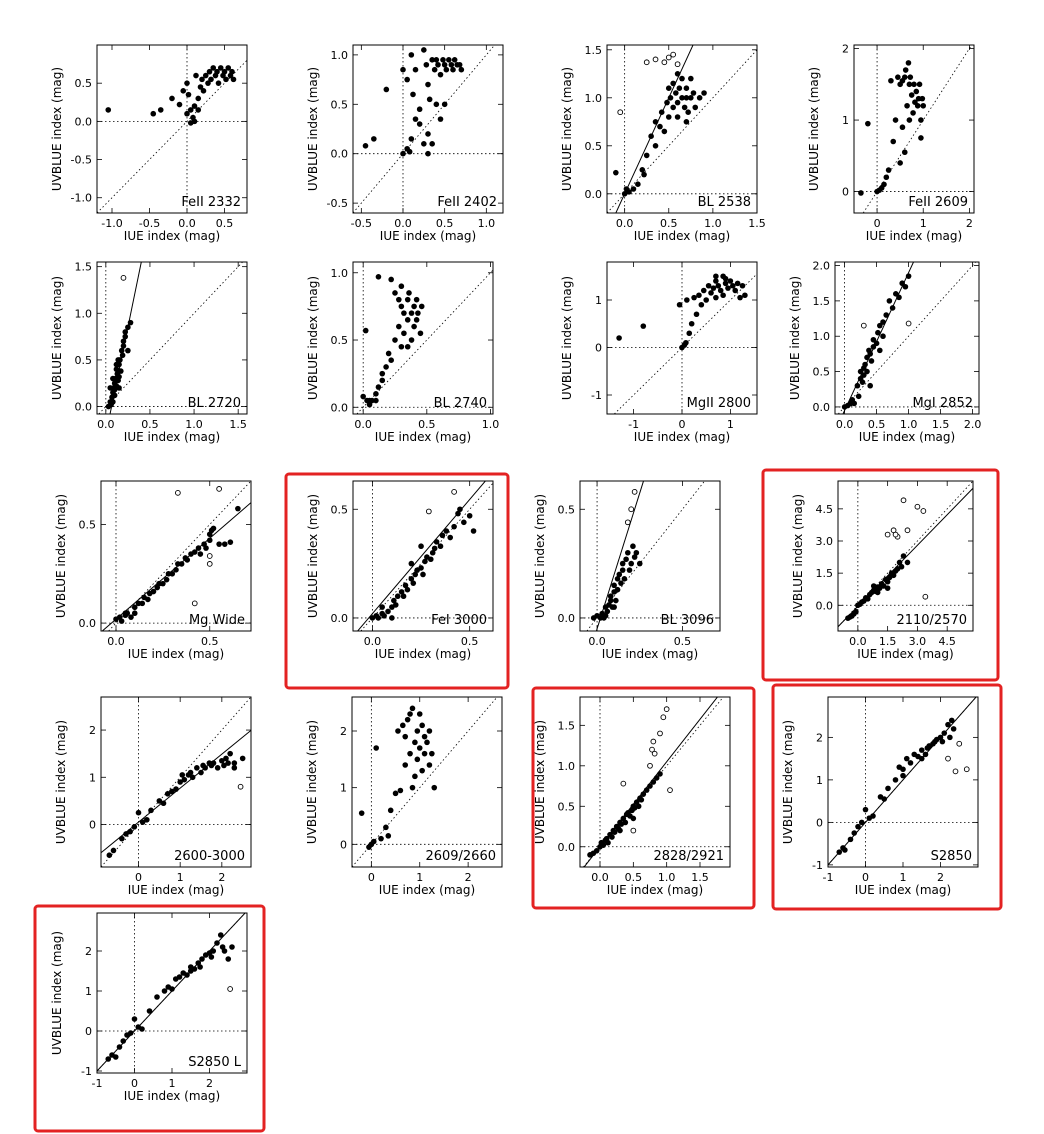 This screenshot has height=1134, width=1044. Describe the element at coordinates (92, 825) in the screenshot. I see `y-tick-label: 0` at that location.